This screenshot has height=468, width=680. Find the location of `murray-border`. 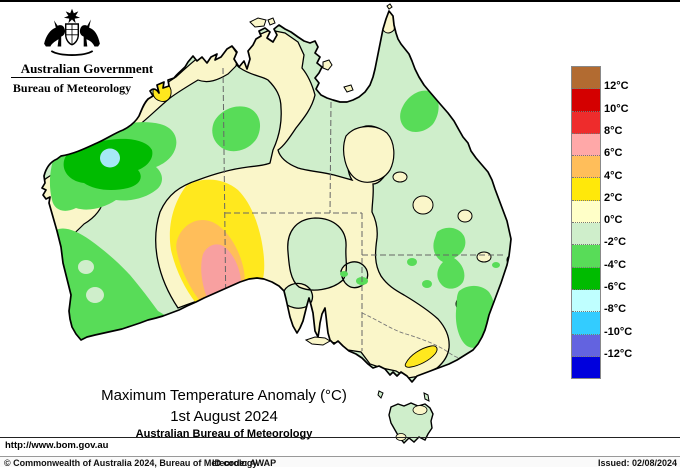

murray-border is located at coordinates (415, 335).